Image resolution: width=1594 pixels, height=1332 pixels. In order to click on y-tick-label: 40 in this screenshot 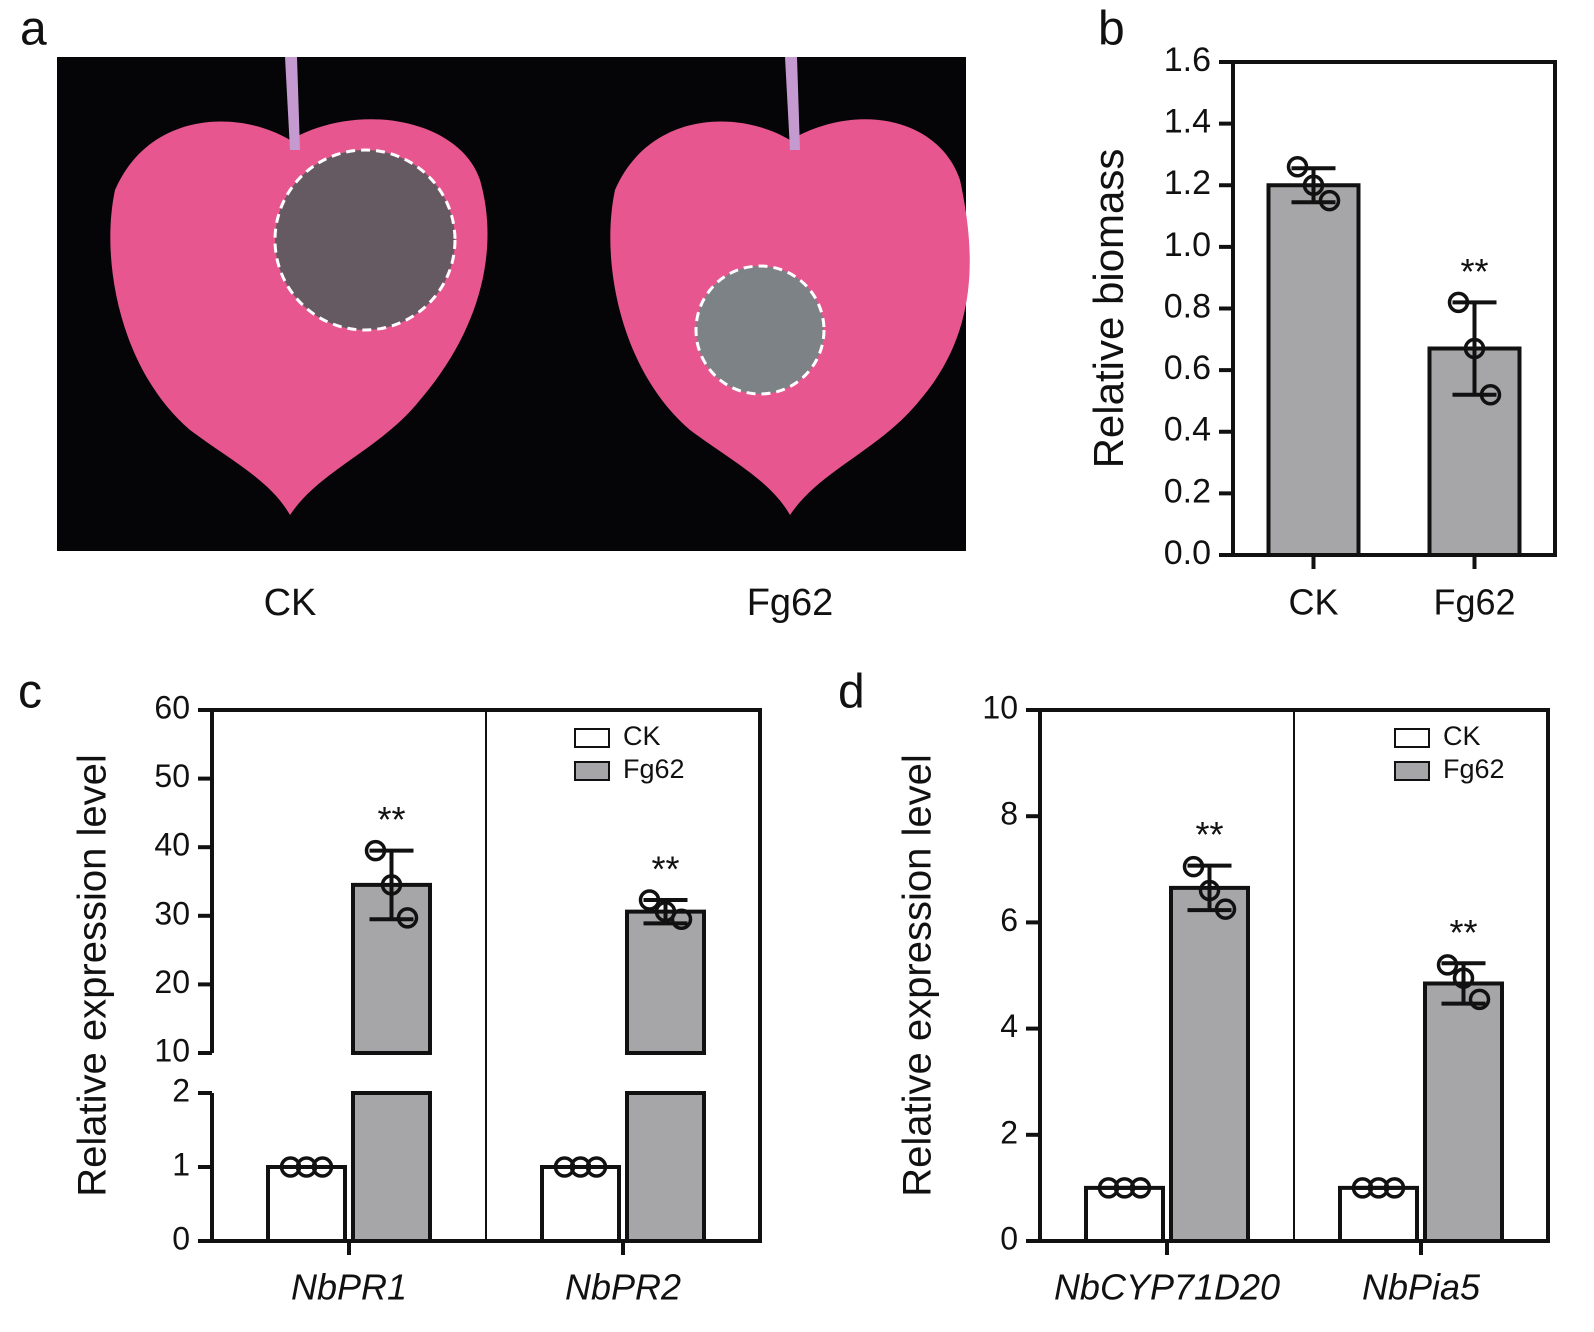, I will do `click(172, 845)`.